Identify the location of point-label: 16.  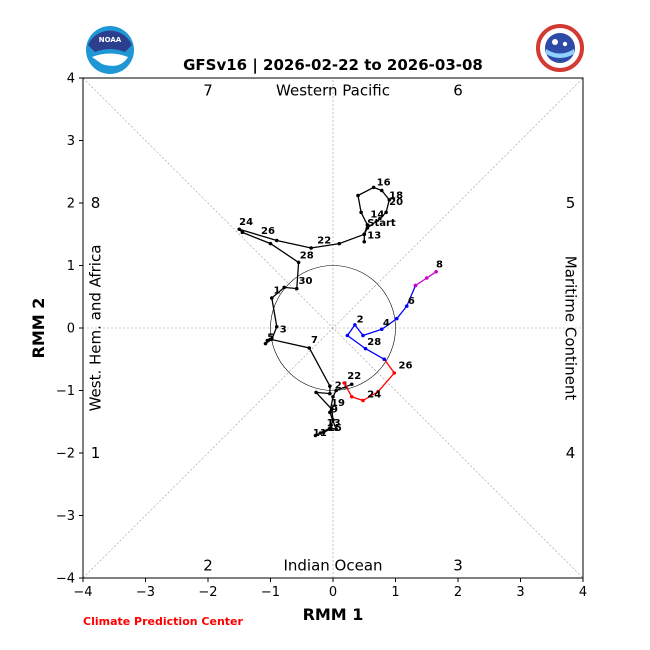
(384, 182).